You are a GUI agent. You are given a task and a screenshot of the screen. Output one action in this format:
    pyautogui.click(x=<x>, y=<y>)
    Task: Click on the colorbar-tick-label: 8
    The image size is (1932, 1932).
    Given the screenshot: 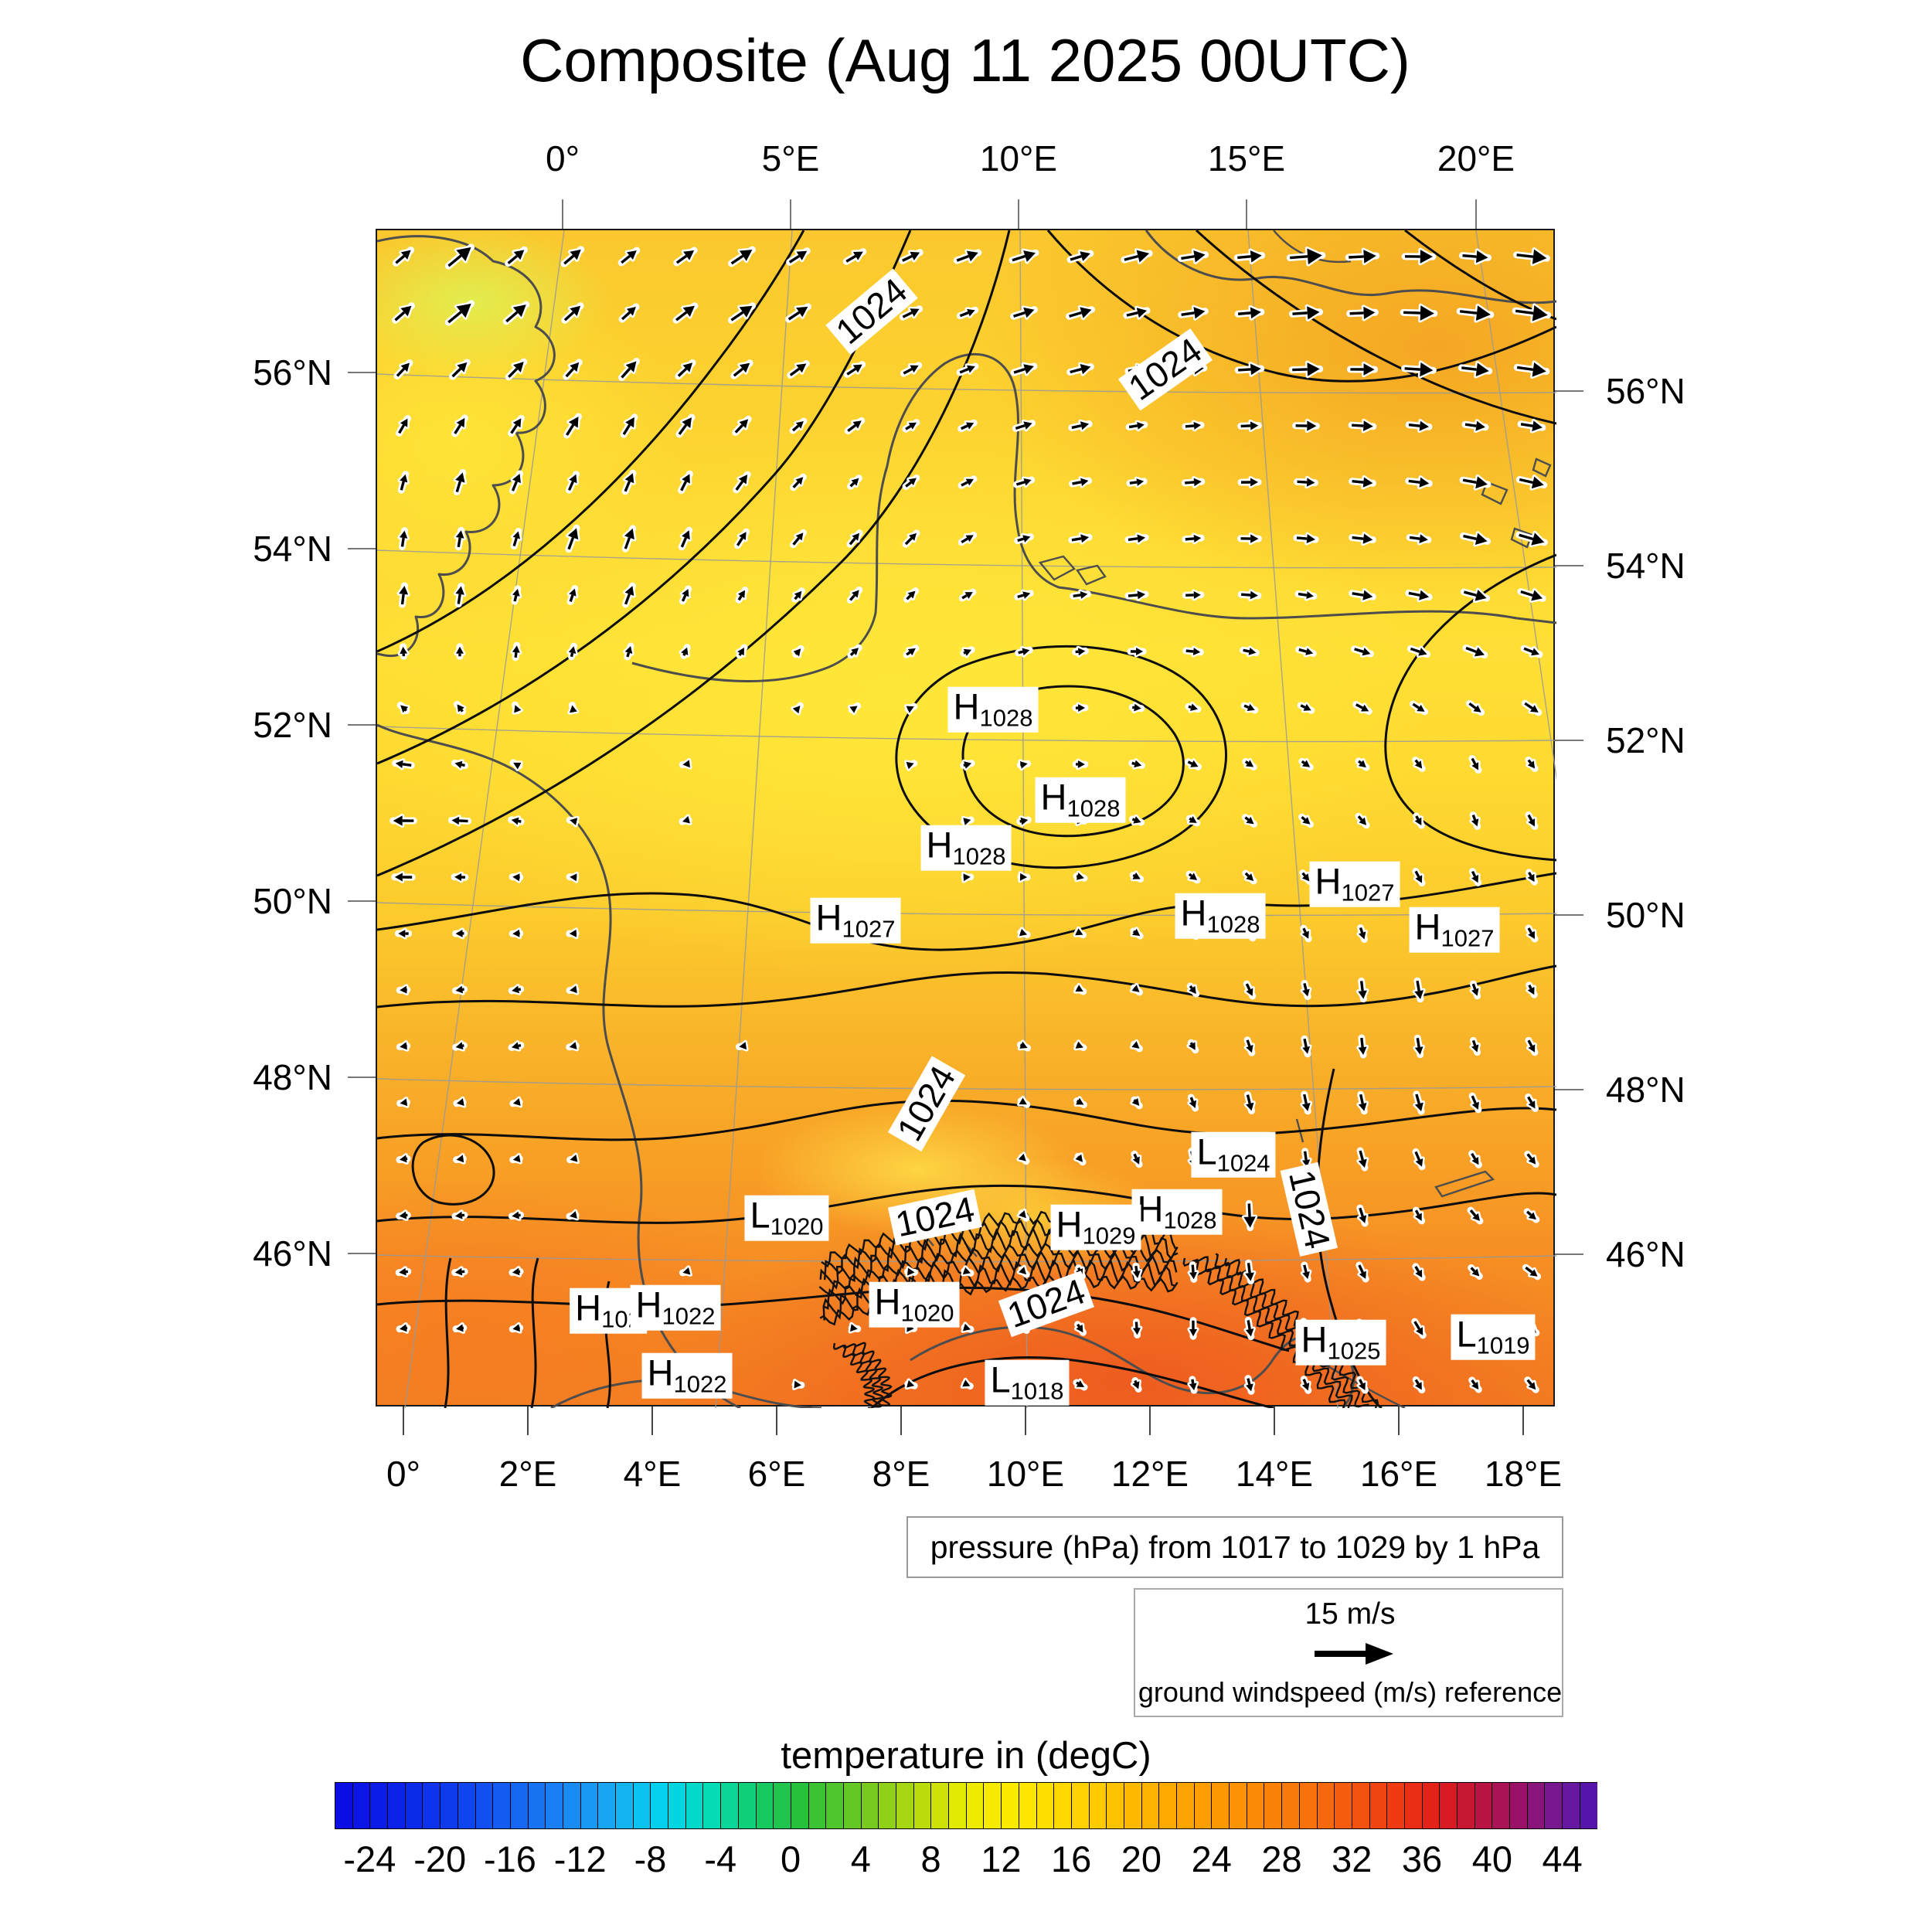 What is the action you would take?
    pyautogui.click(x=930, y=1858)
    